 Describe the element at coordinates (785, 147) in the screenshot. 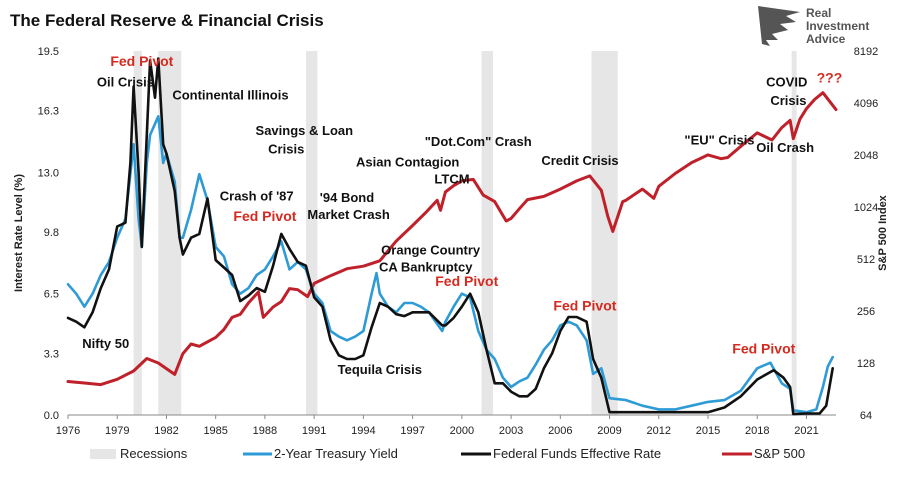

I see `annotation-label: Oil Crash` at that location.